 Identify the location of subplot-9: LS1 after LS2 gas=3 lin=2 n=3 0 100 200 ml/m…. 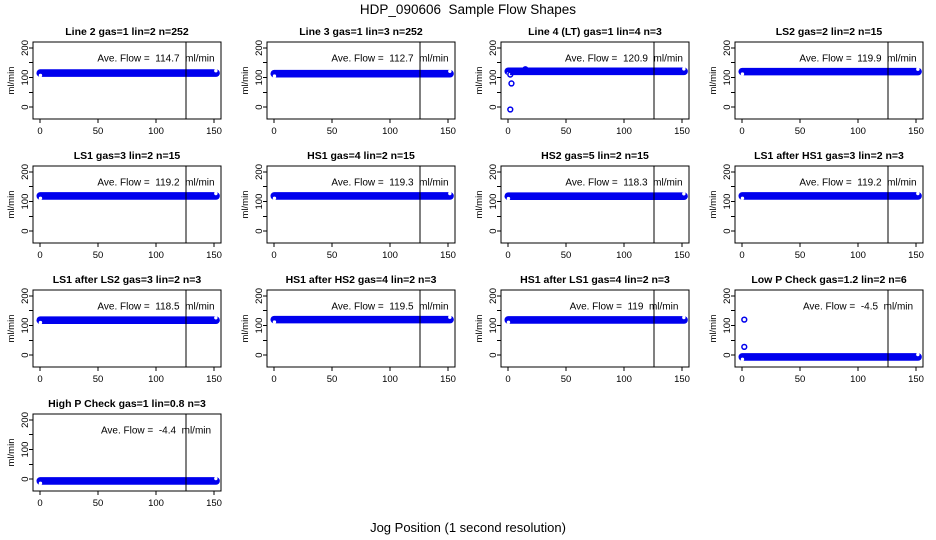
(117, 330).